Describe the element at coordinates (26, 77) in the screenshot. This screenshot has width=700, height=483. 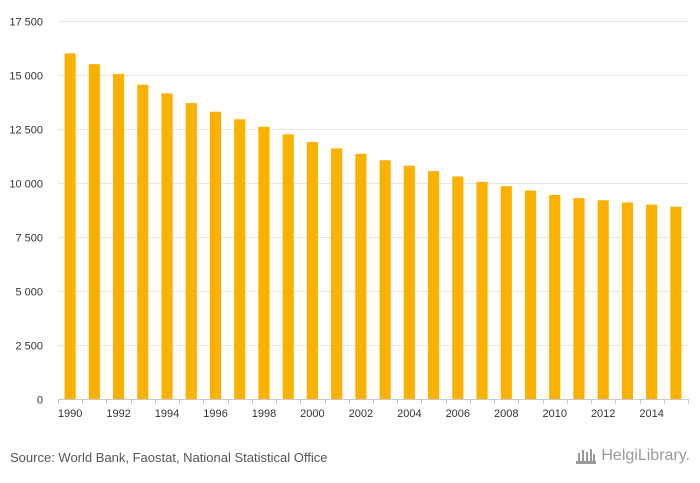
I see `y-tick-label: 15 000` at that location.